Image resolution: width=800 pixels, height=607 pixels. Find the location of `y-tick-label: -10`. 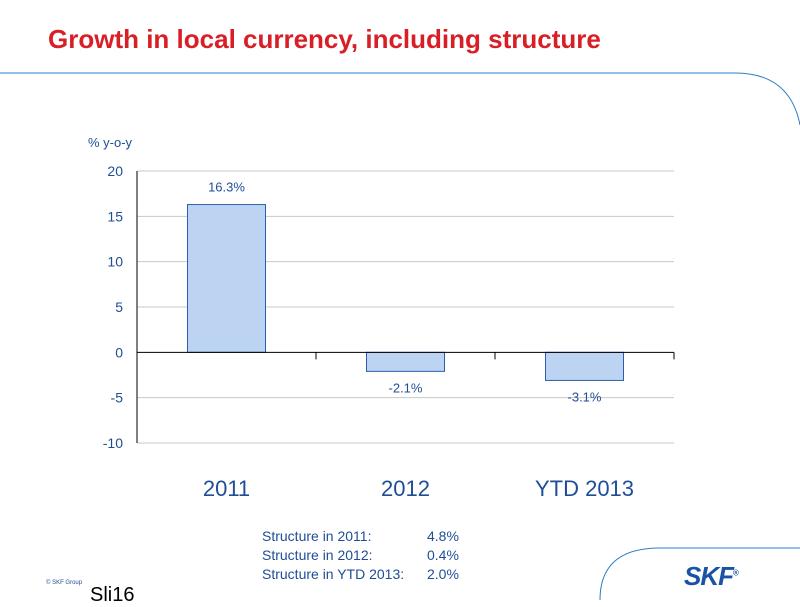

y-tick-label: -10 is located at coordinates (113, 443).